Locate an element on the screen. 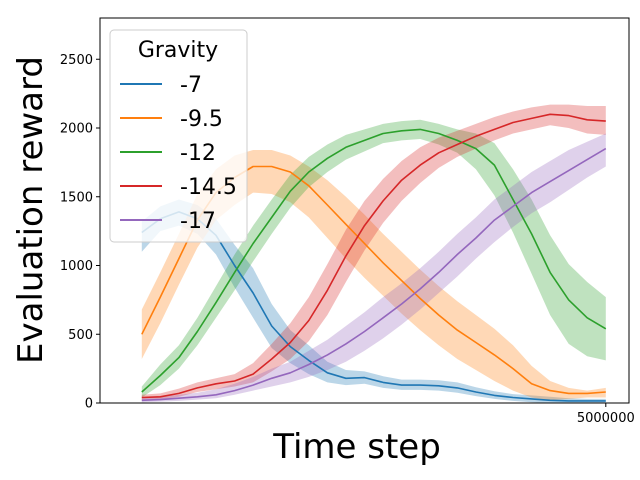 The width and height of the screenshot is (640, 480). x-axis-ticks: 5000000 is located at coordinates (606, 414).